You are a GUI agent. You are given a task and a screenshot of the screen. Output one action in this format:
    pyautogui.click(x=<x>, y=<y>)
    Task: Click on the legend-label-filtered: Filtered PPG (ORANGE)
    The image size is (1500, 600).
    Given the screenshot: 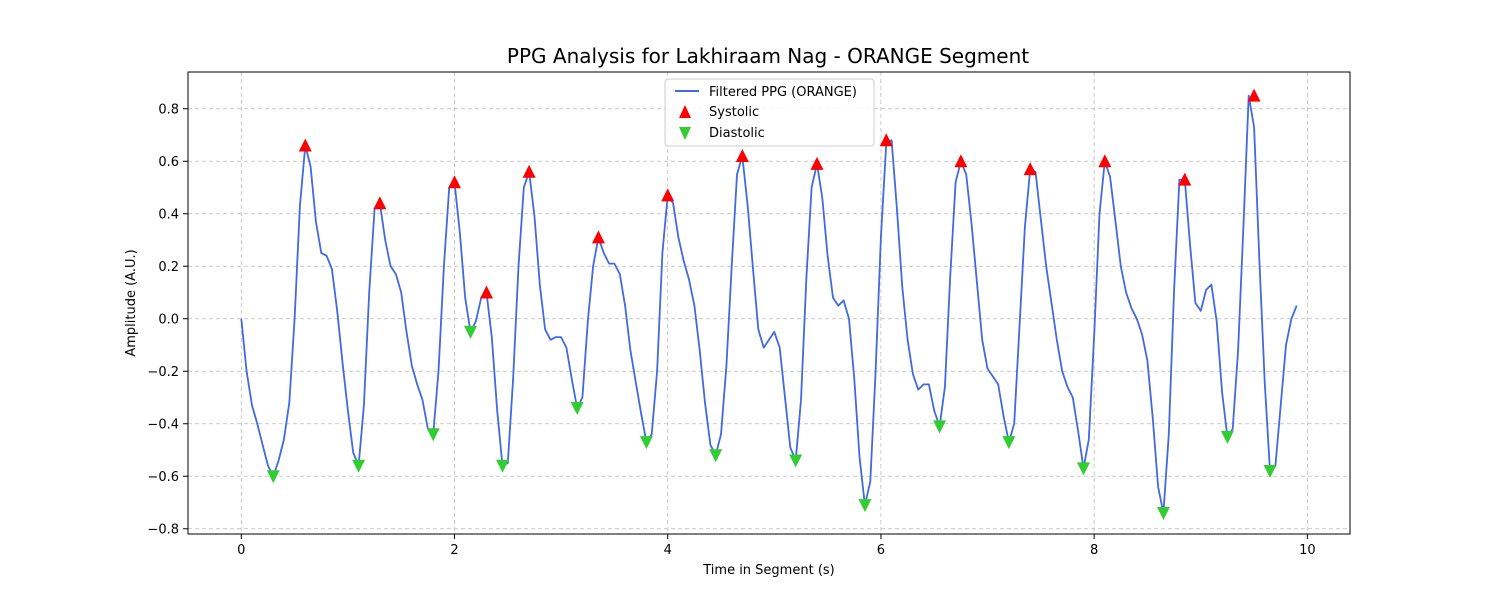 What is the action you would take?
    pyautogui.click(x=783, y=92)
    